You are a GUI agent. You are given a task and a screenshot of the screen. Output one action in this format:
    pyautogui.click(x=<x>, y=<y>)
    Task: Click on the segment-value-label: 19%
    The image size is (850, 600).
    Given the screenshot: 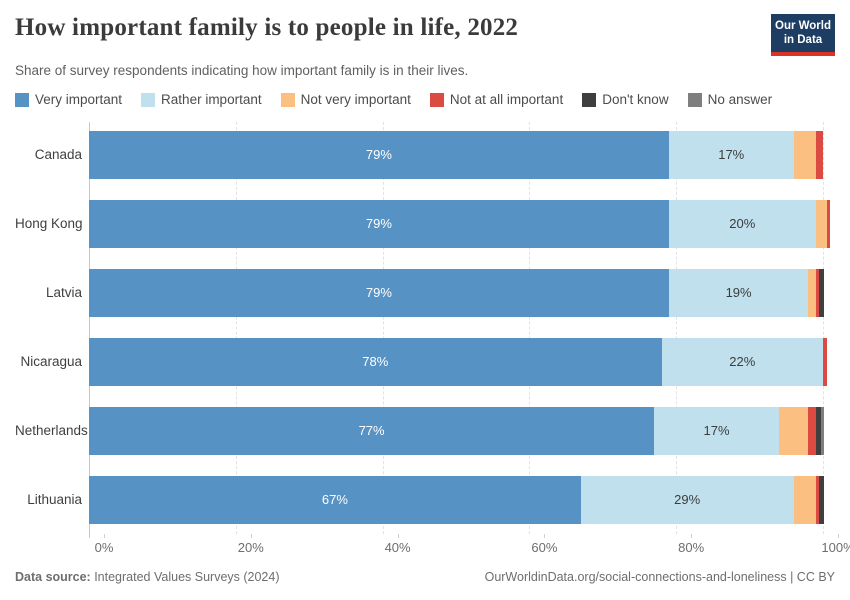 What is the action you would take?
    pyautogui.click(x=738, y=292)
    